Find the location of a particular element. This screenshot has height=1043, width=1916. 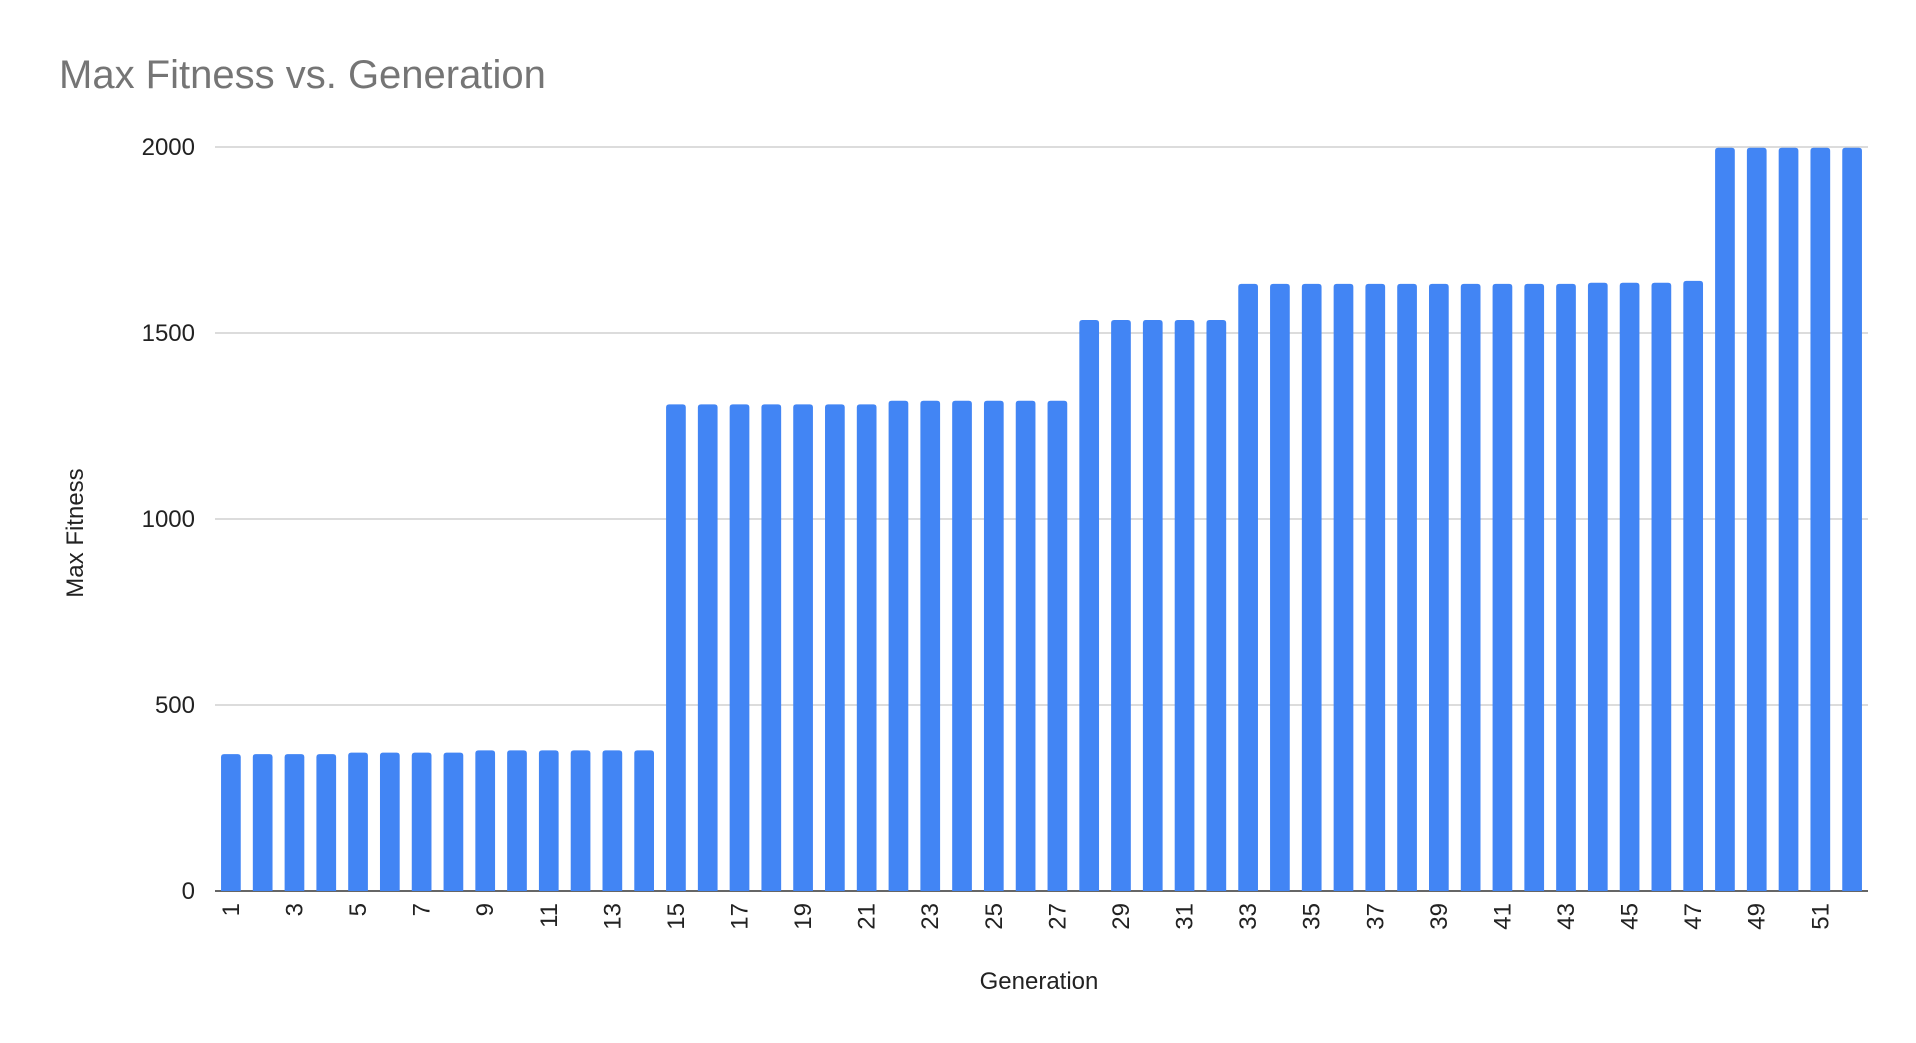

y-tick-label: 0 is located at coordinates (188, 891).